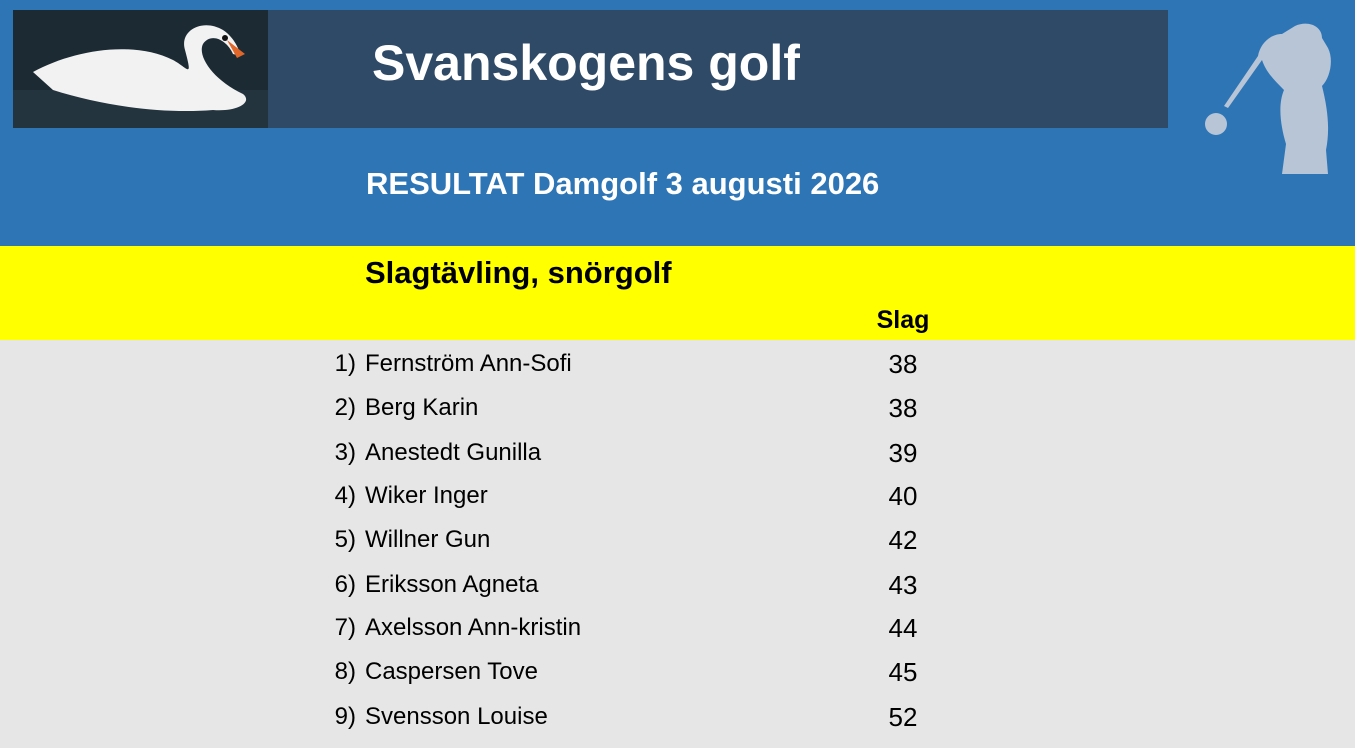 This screenshot has width=1355, height=748. What do you see at coordinates (623, 183) in the screenshot?
I see `page-subtitle: RESULTAT Damgolf 3 augusti 2026` at bounding box center [623, 183].